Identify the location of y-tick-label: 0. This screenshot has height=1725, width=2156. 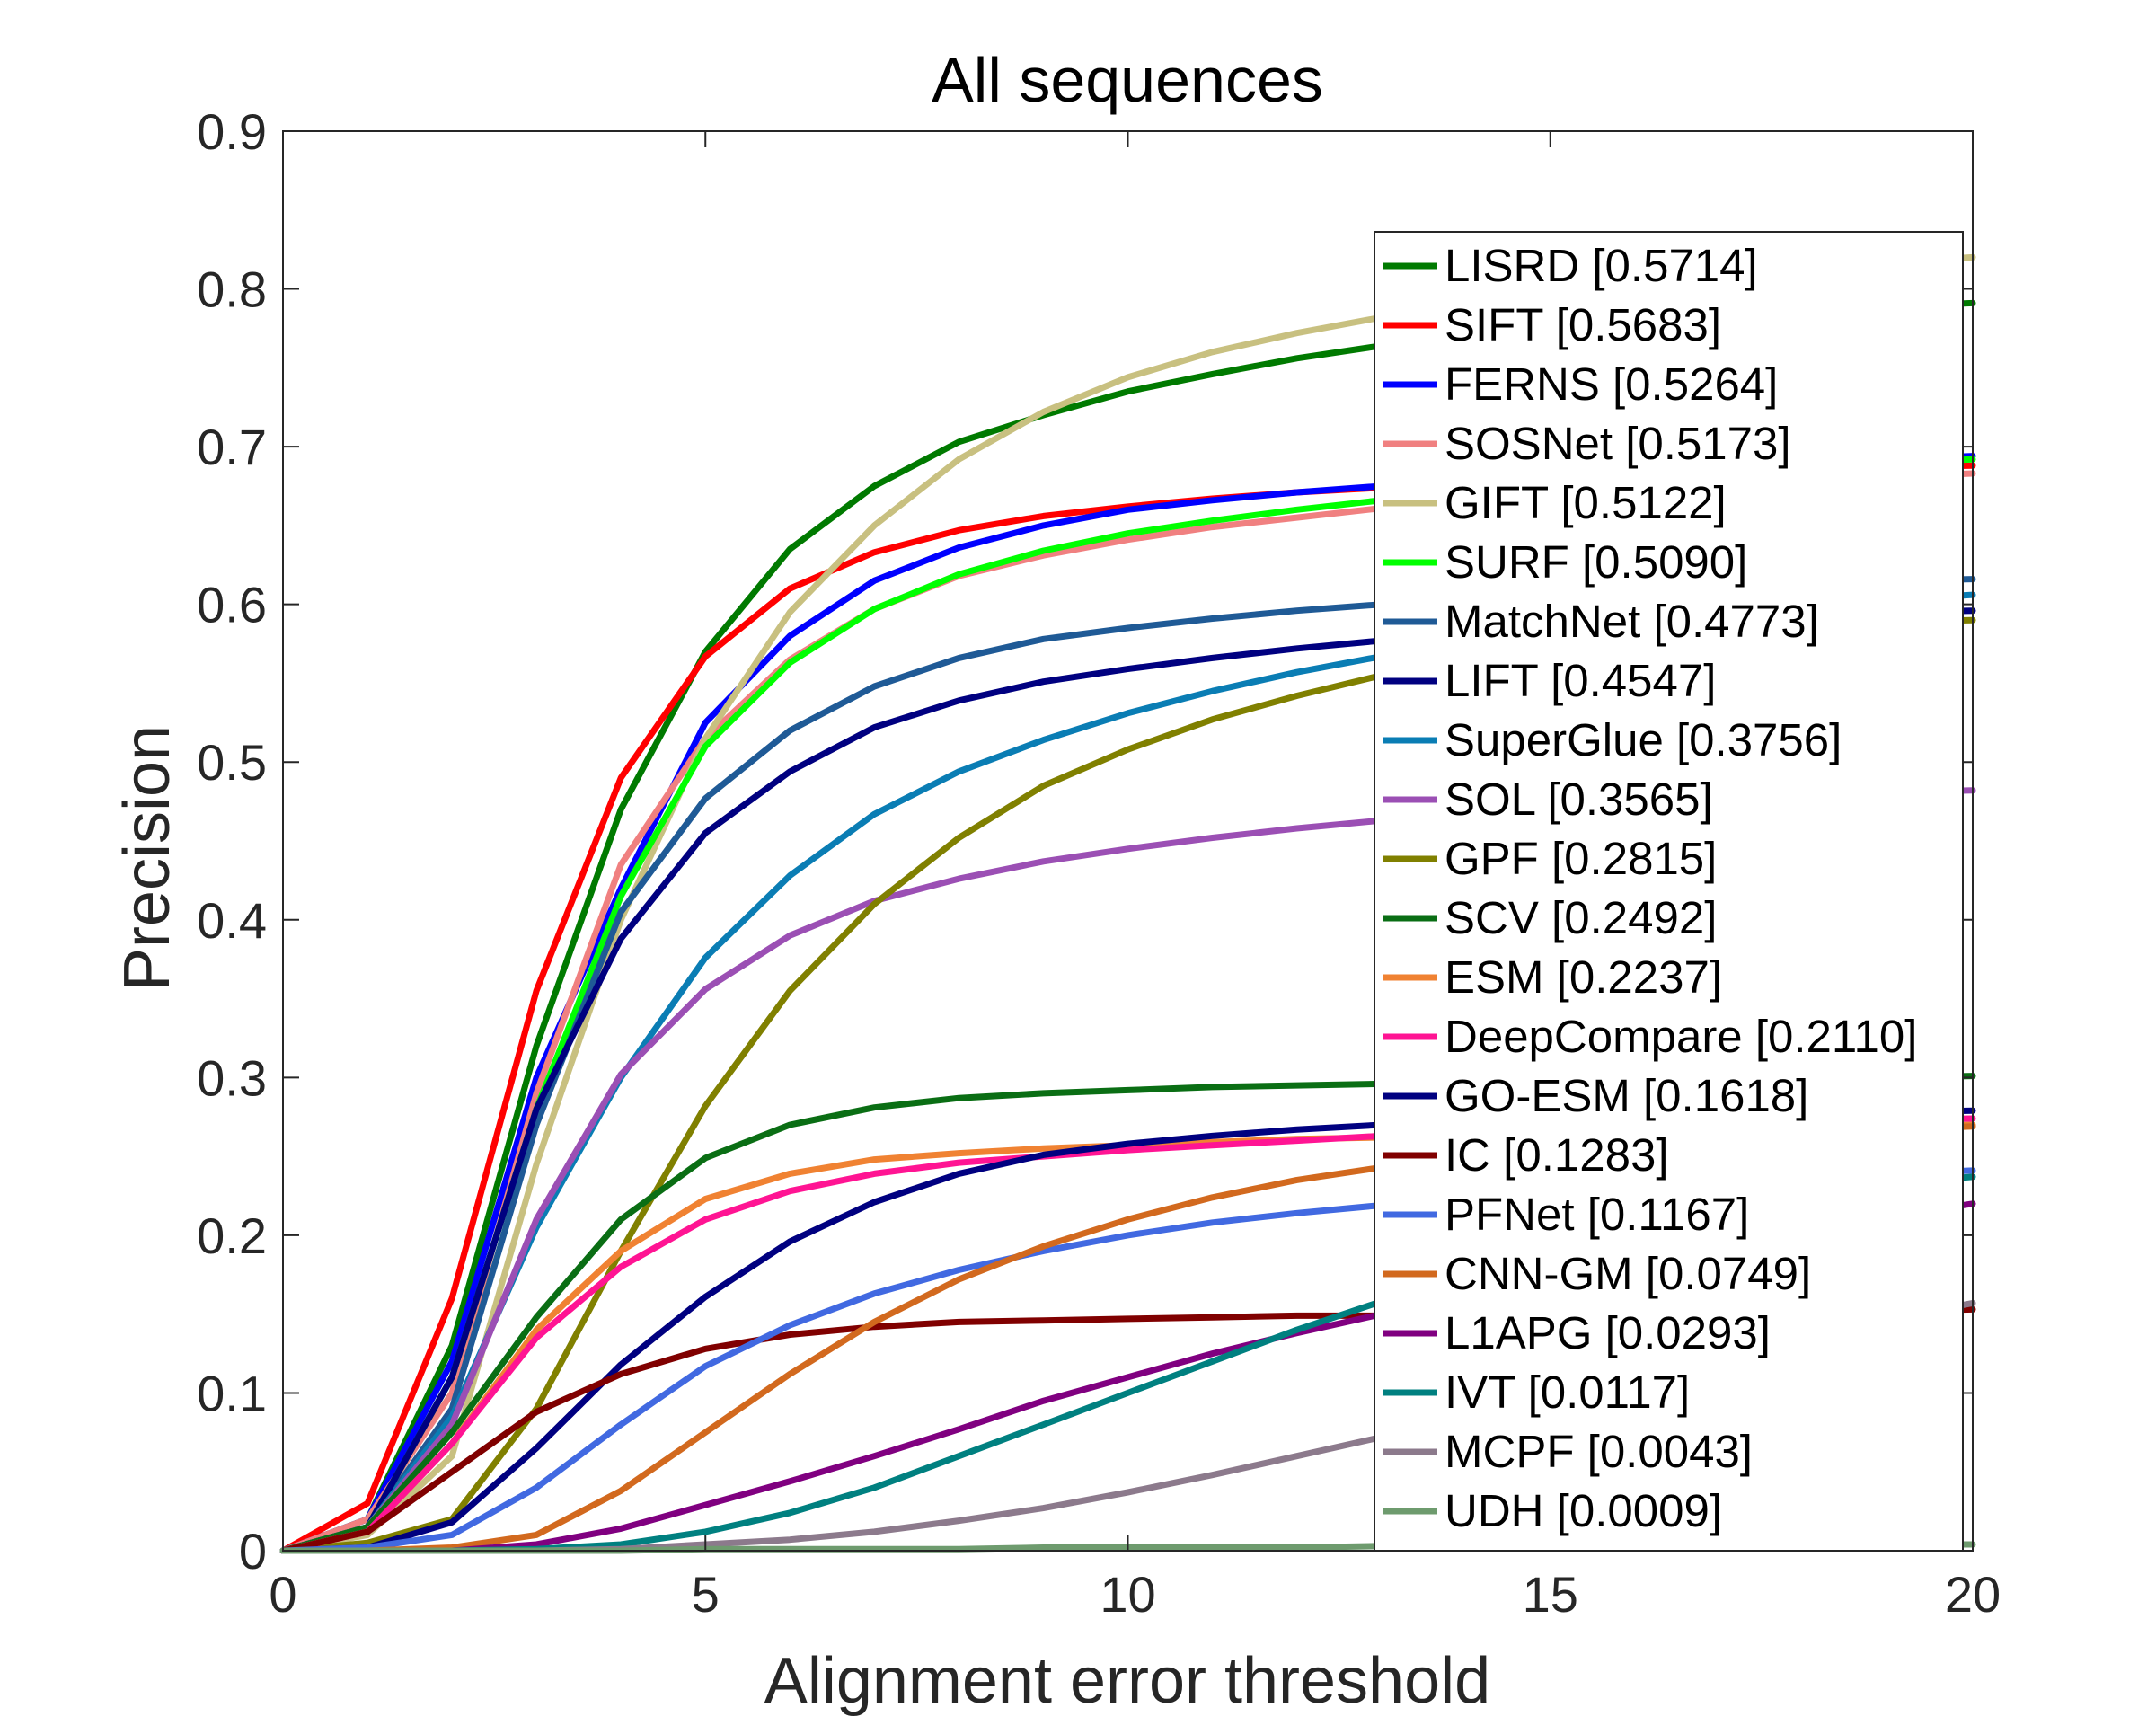
(253, 1551).